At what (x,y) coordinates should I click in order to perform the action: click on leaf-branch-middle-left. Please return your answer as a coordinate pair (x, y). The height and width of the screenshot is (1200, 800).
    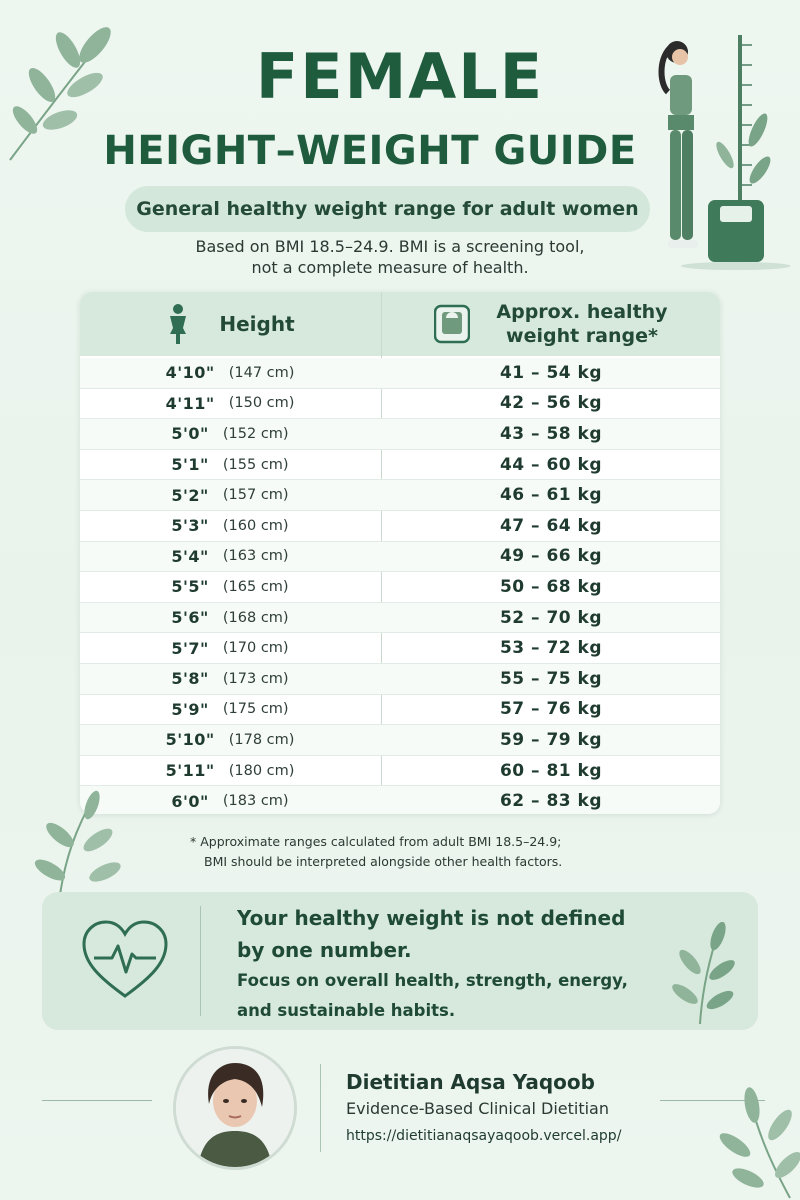
    Looking at the image, I should click on (77, 843).